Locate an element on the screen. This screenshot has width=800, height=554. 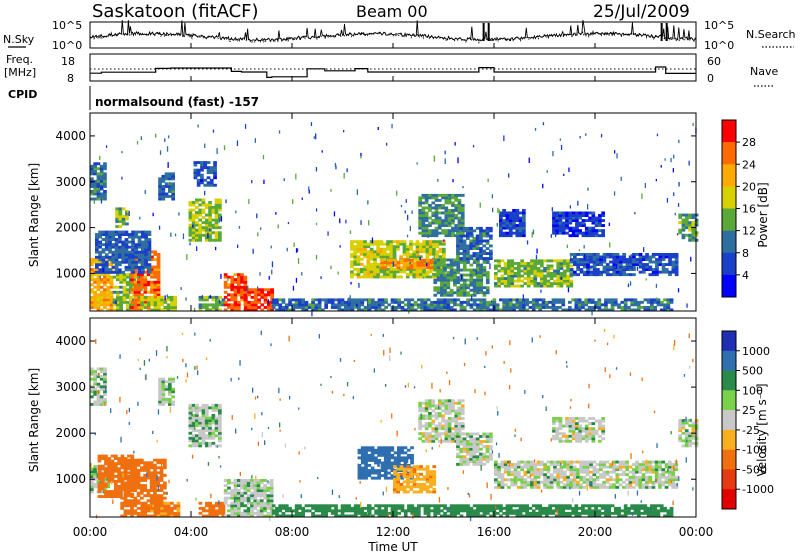
power-cbar-swatch is located at coordinates (729, 197).